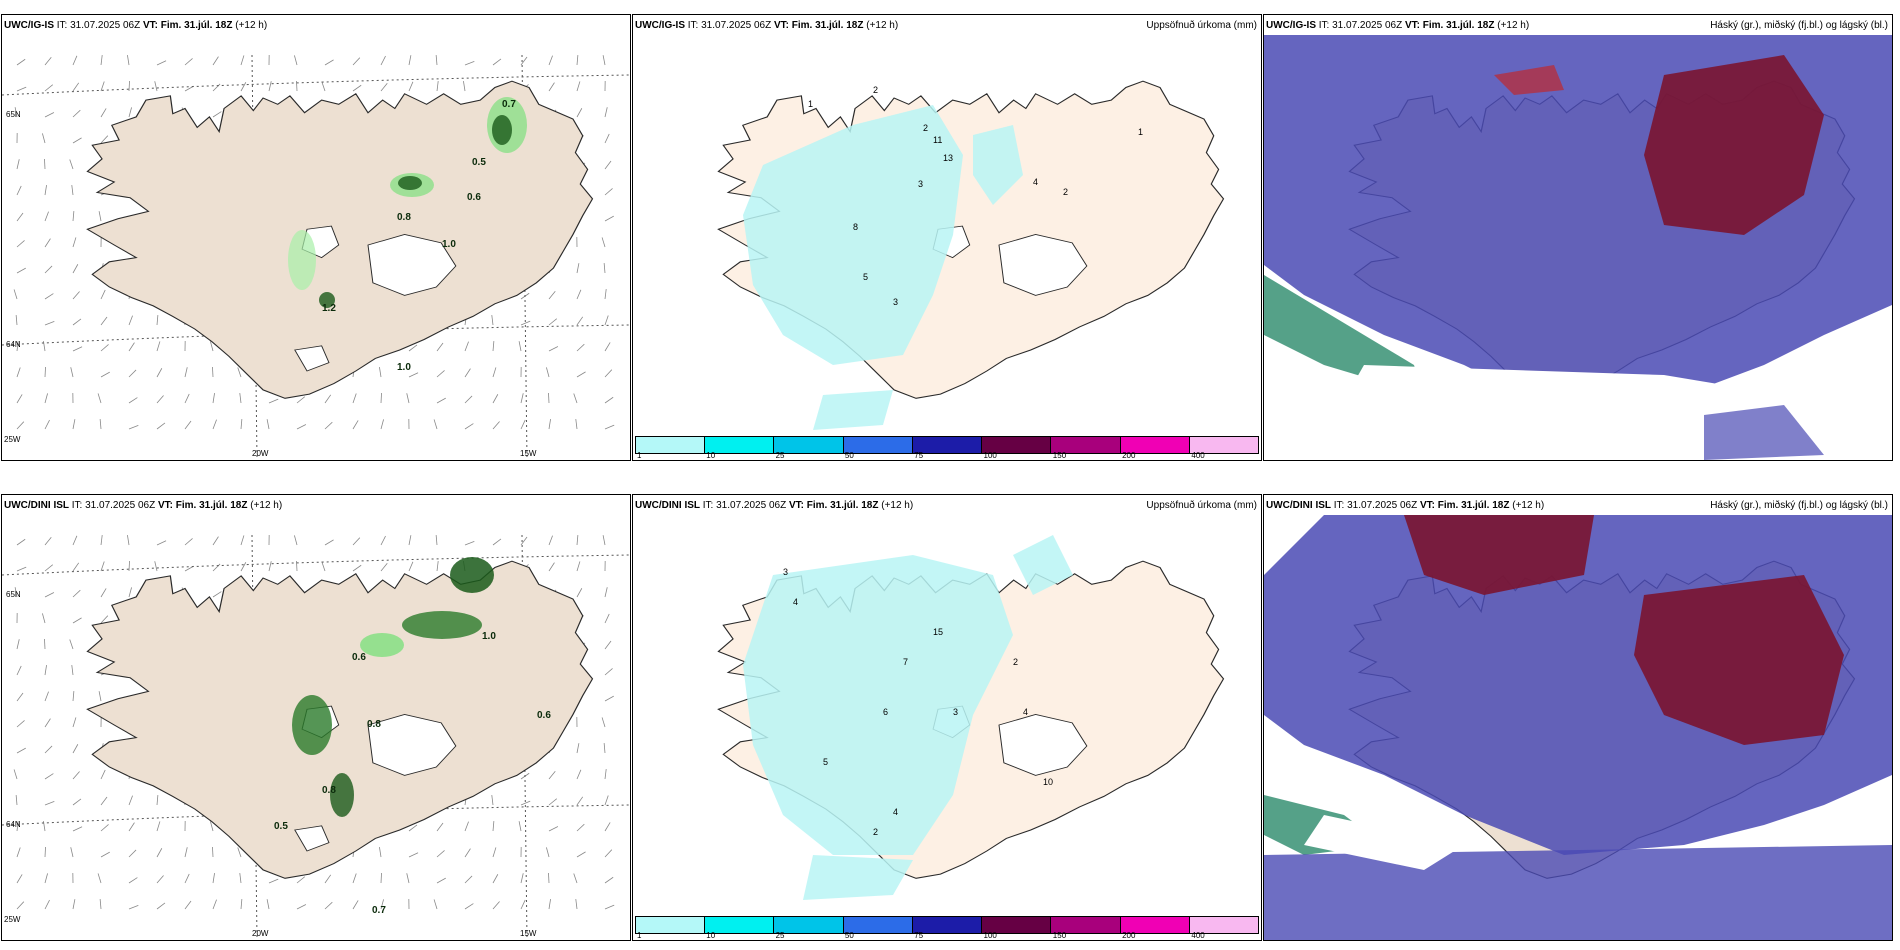  What do you see at coordinates (1048, 782) in the screenshot?
I see `precip-label: 10` at bounding box center [1048, 782].